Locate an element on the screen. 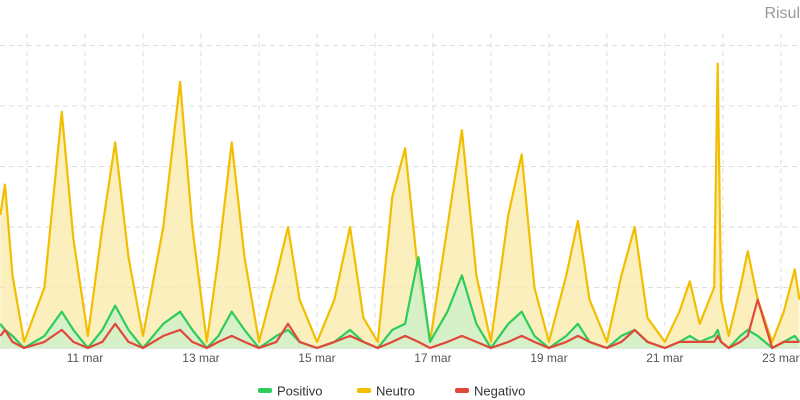 This screenshot has height=400, width=800. x-tick-label: 23 mar is located at coordinates (780, 358).